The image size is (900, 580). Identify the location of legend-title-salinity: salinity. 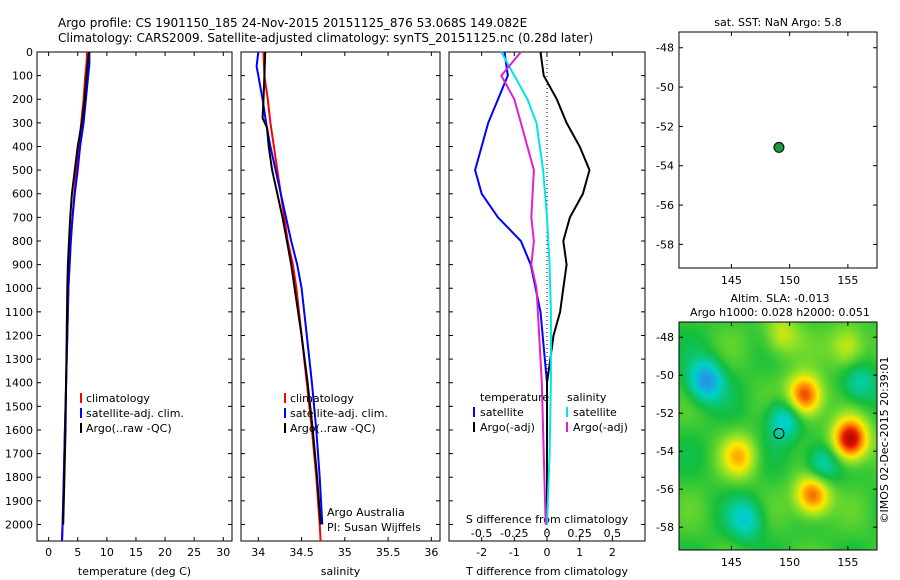
(587, 397).